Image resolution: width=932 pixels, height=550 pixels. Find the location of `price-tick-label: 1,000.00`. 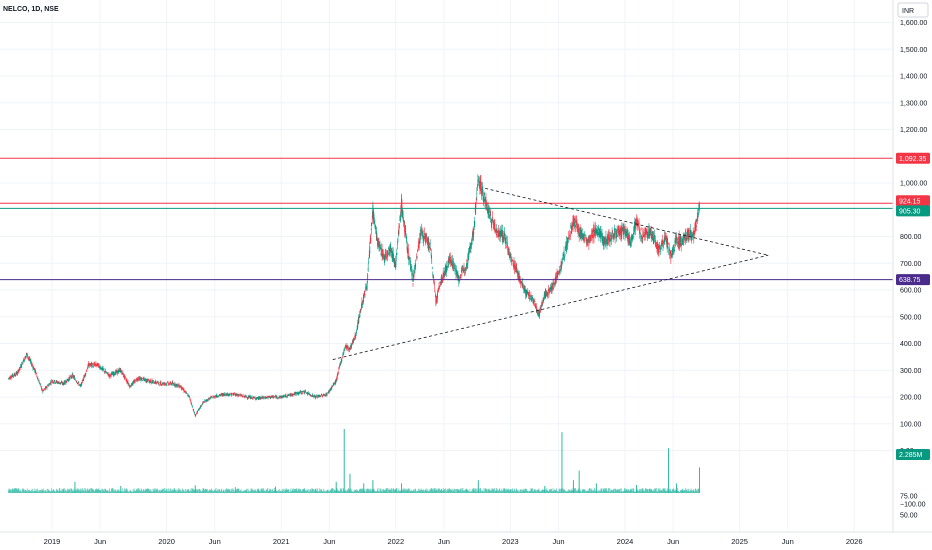

price-tick-label: 1,000.00 is located at coordinates (913, 184).